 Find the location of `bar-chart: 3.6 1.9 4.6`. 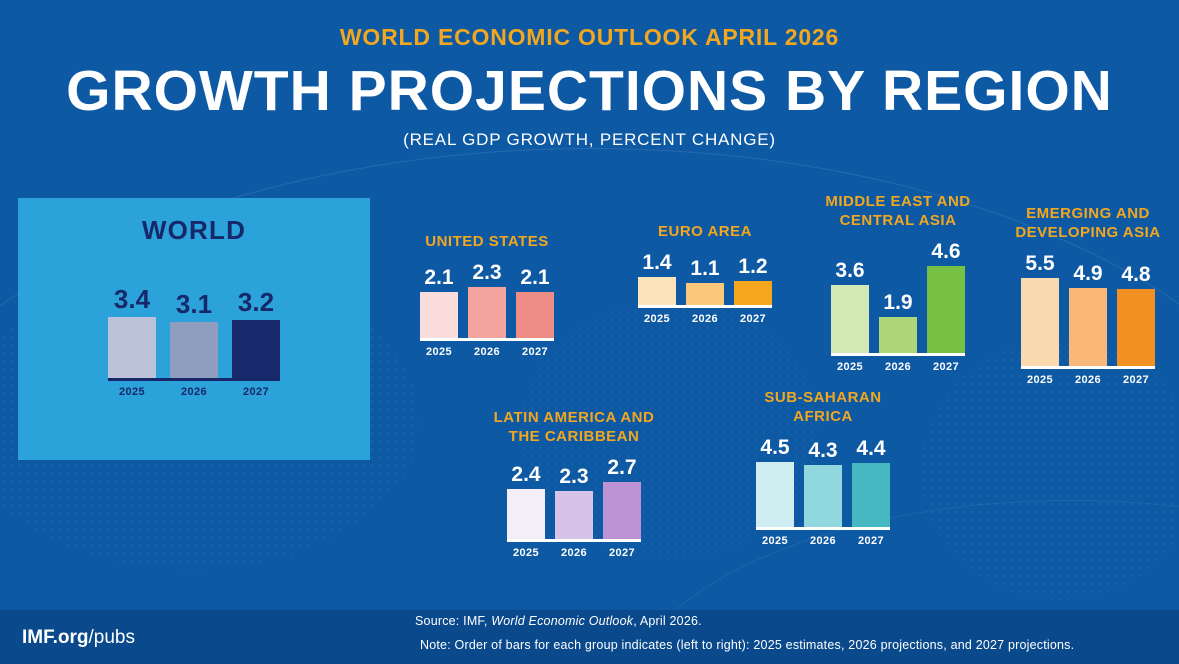

bar-chart: 3.6 1.9 4.6 is located at coordinates (898, 298).